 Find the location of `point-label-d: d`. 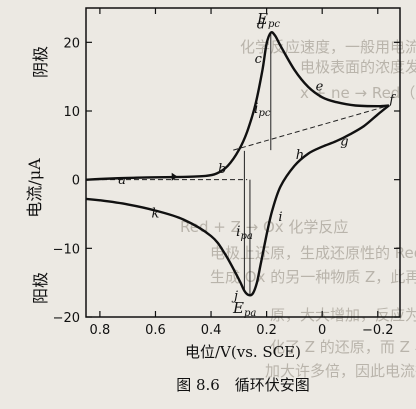

point-label-d: d is located at coordinates (261, 25).